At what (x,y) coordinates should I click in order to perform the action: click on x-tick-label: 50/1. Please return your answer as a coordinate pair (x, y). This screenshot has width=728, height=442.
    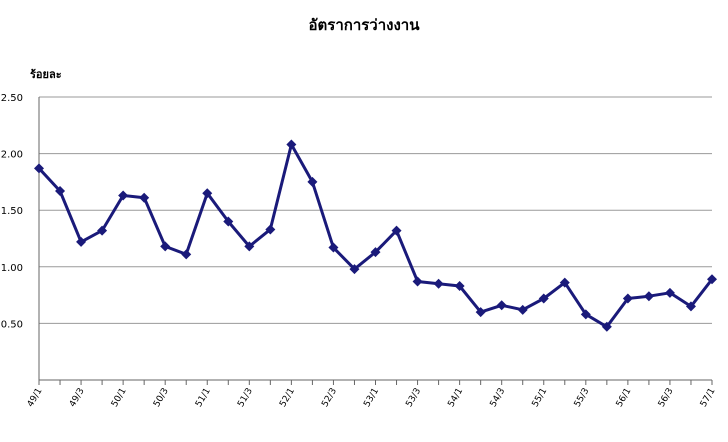
    Looking at the image, I should click on (119, 398).